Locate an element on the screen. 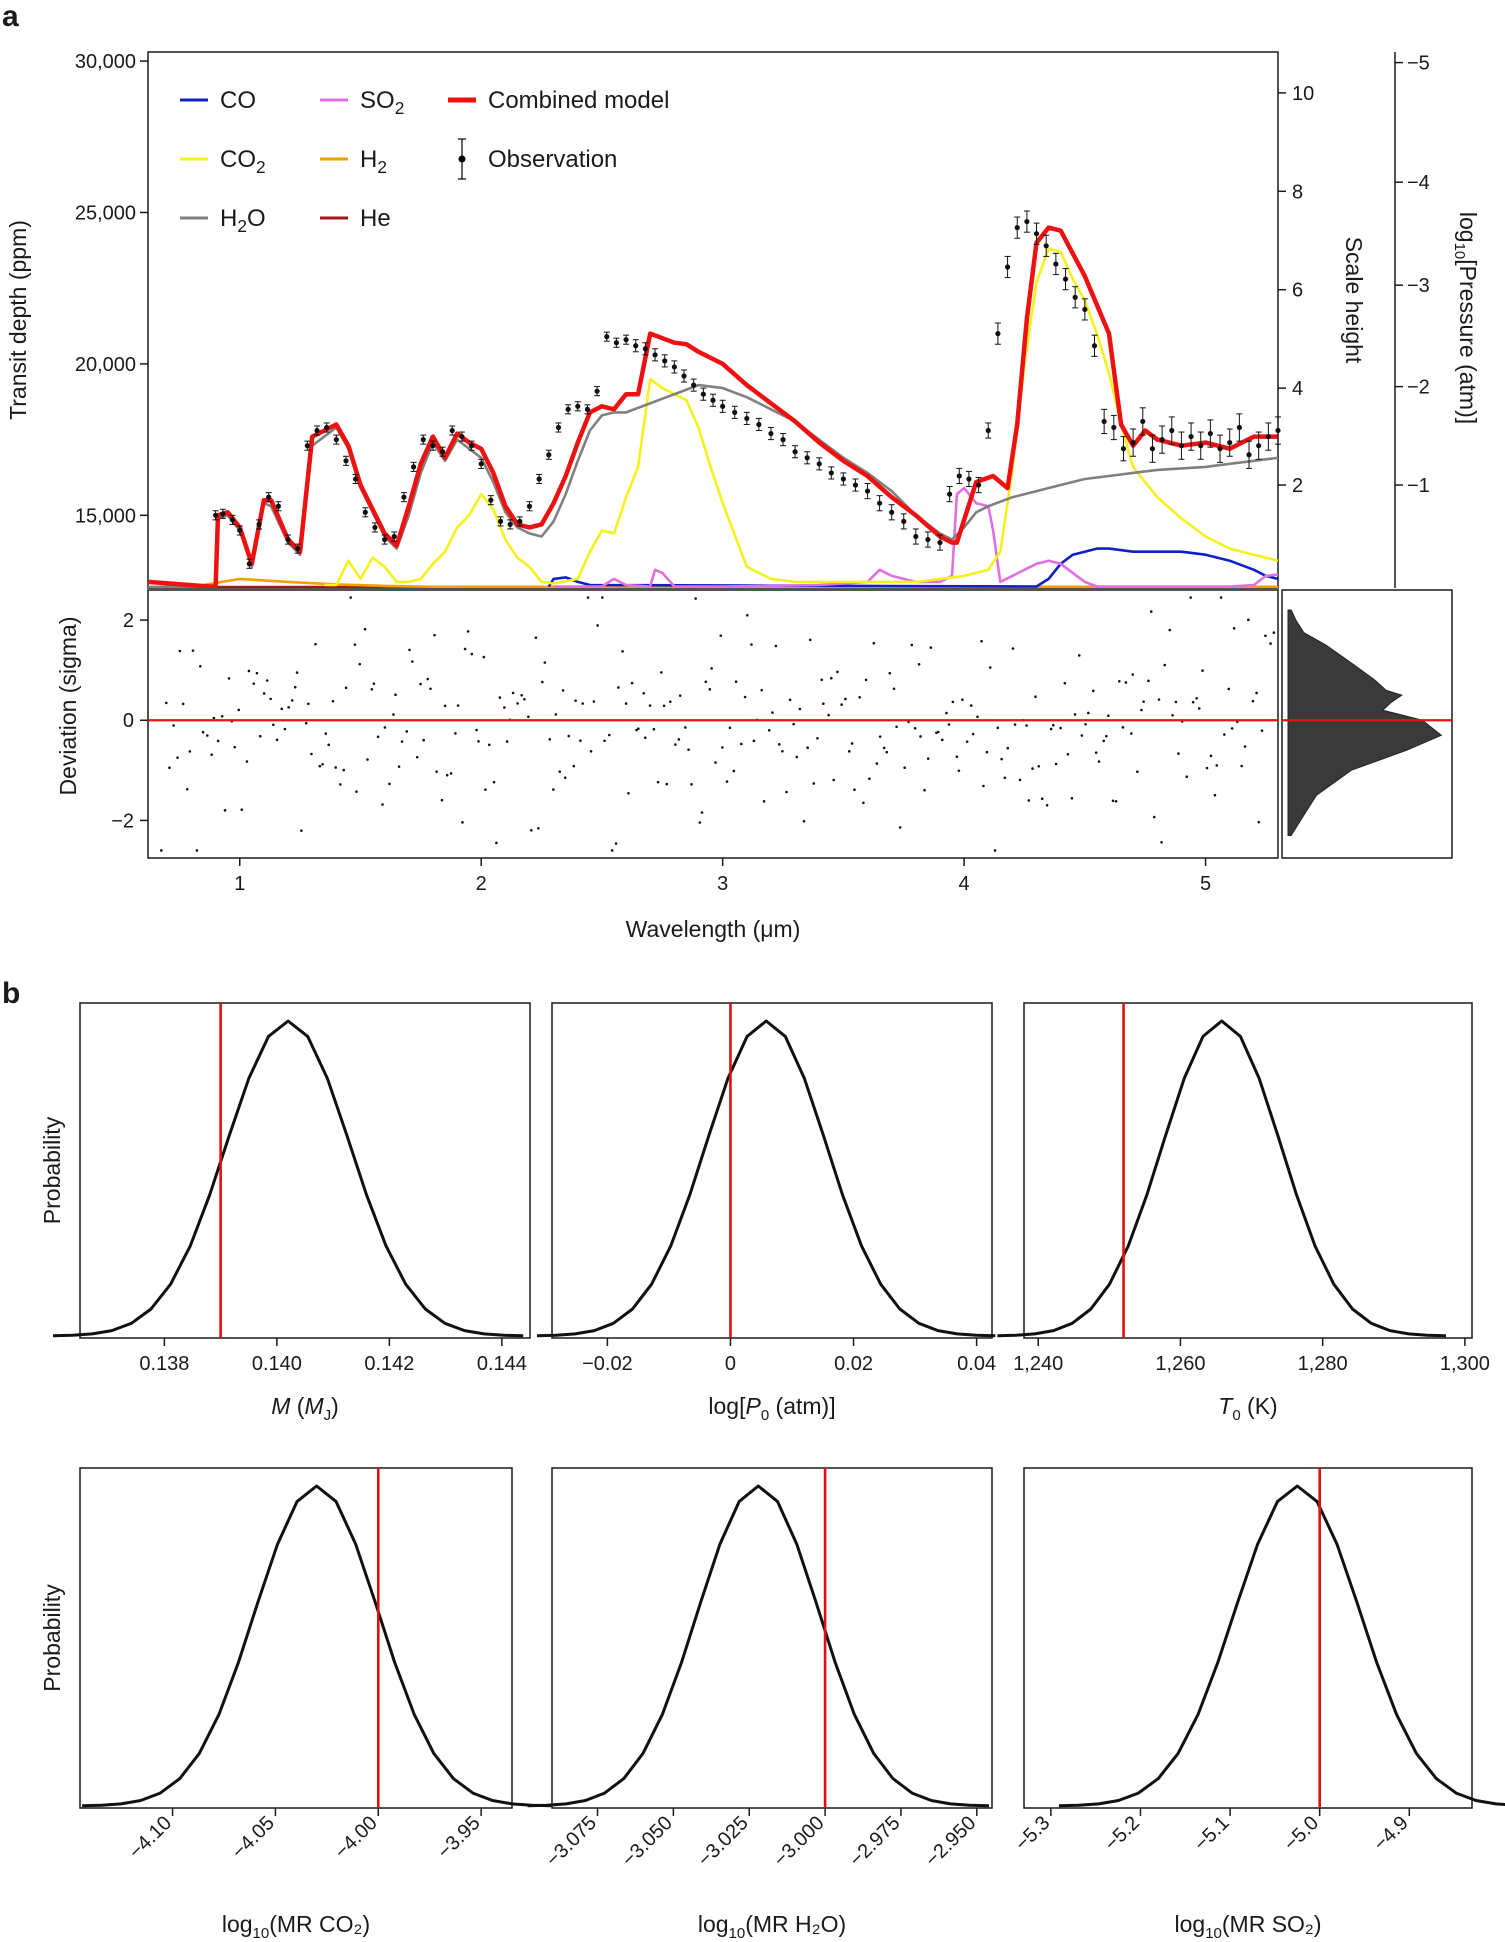  dev-y-tick-label: 0 is located at coordinates (128, 721).